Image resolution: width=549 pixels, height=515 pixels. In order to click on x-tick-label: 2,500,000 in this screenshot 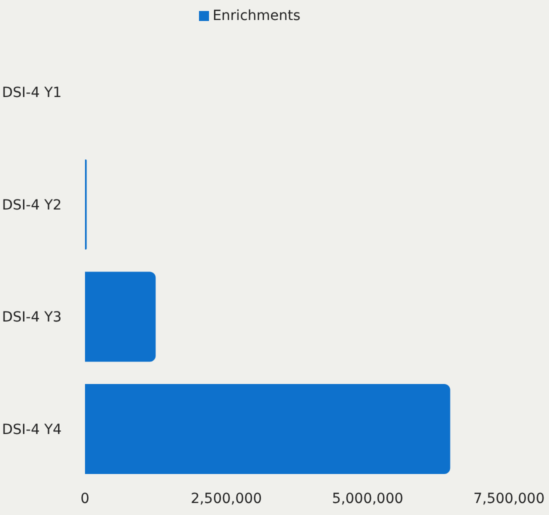, I will do `click(226, 498)`.